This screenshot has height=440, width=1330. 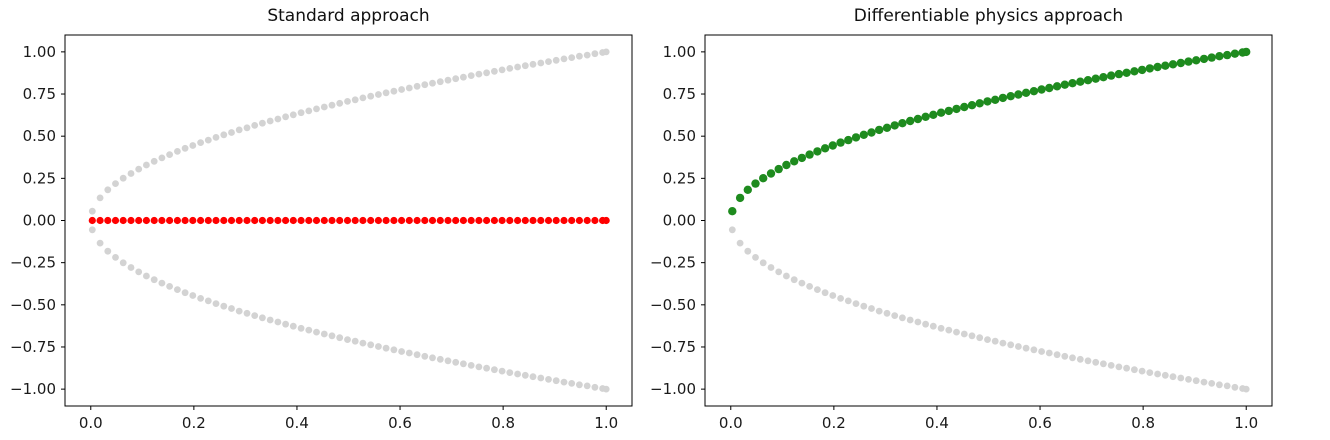 What do you see at coordinates (988, 16) in the screenshot?
I see `chart-title-differentiable-physics-approach: Differentiable physics approach` at bounding box center [988, 16].